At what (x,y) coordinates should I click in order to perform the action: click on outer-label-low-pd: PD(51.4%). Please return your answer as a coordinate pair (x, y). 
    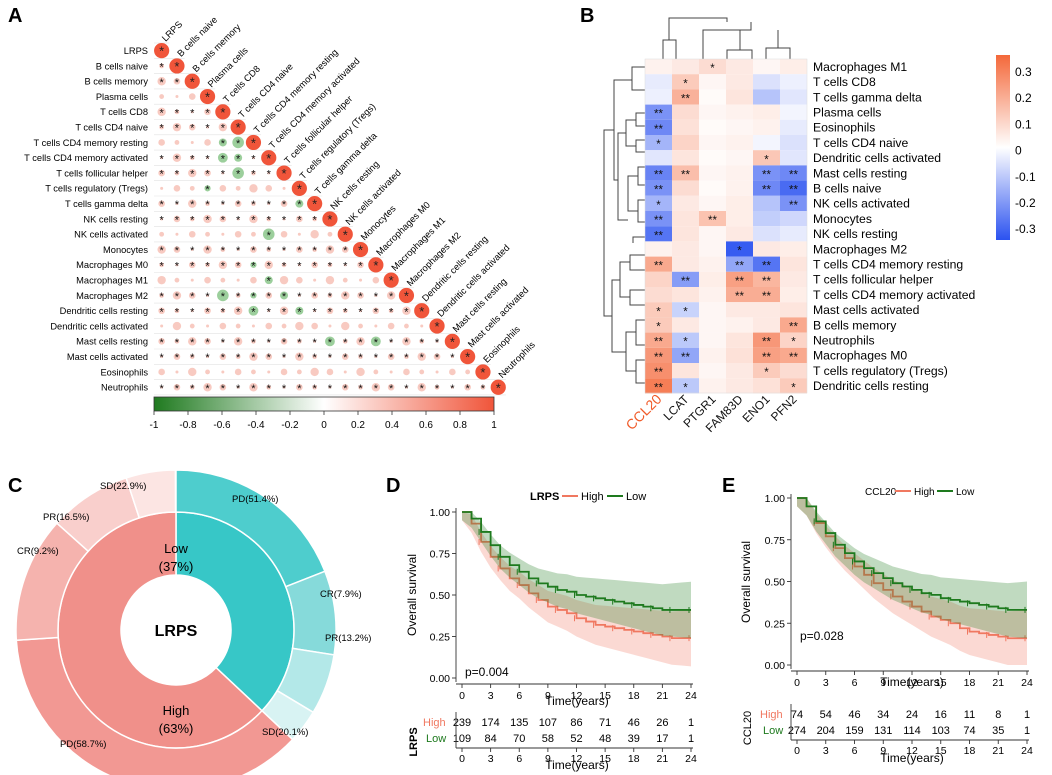
    Looking at the image, I should click on (255, 499).